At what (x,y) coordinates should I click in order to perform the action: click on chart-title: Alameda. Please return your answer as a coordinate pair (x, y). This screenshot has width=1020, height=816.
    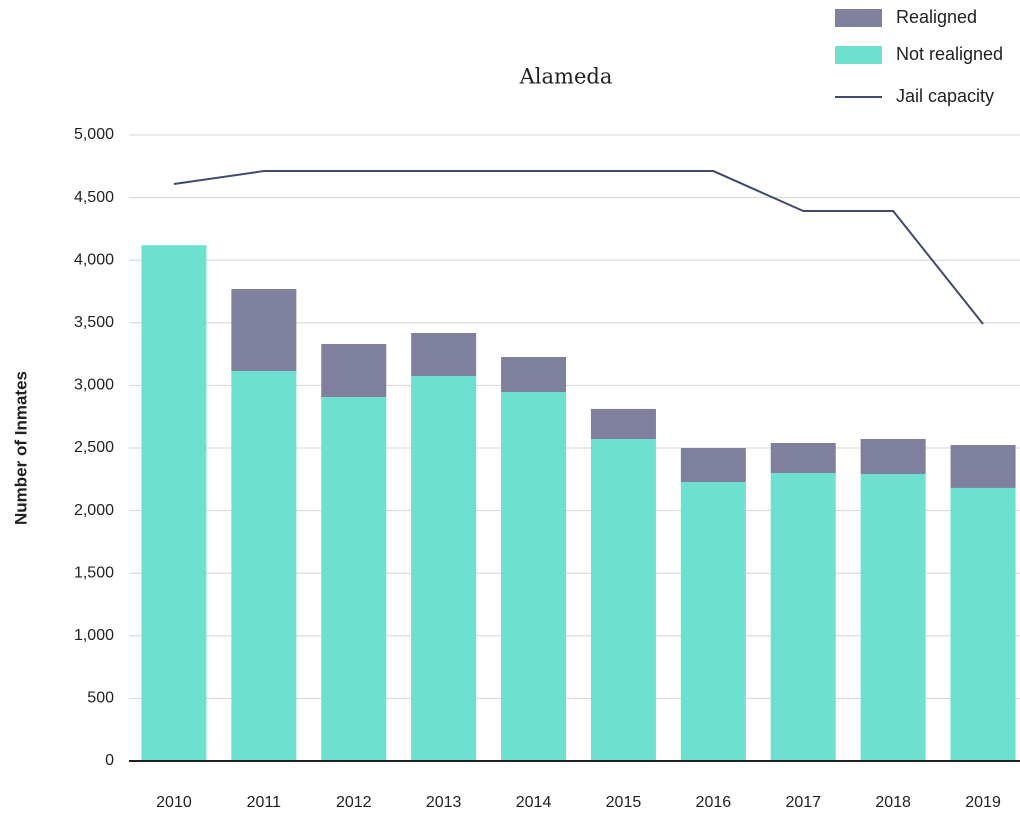
    Looking at the image, I should click on (566, 77).